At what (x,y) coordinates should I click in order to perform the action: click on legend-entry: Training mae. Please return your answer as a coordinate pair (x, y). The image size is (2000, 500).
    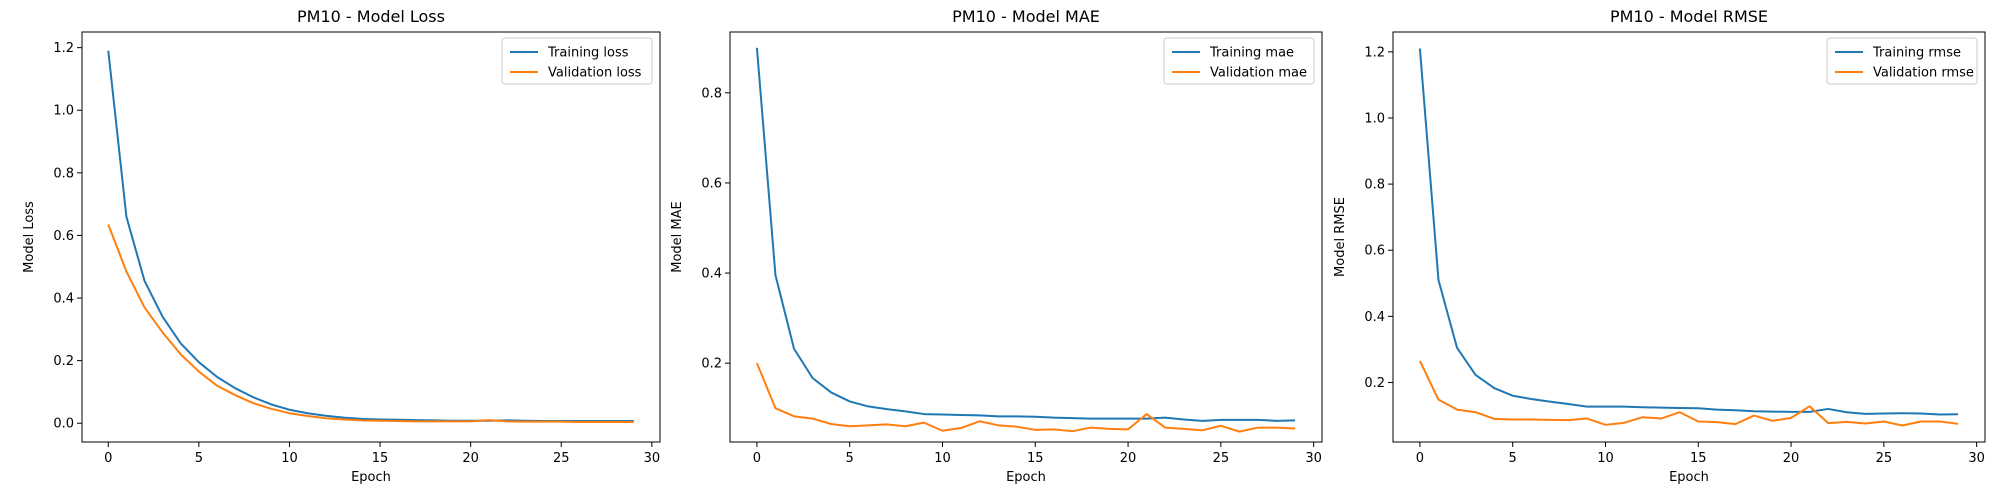
    Looking at the image, I should click on (1251, 53).